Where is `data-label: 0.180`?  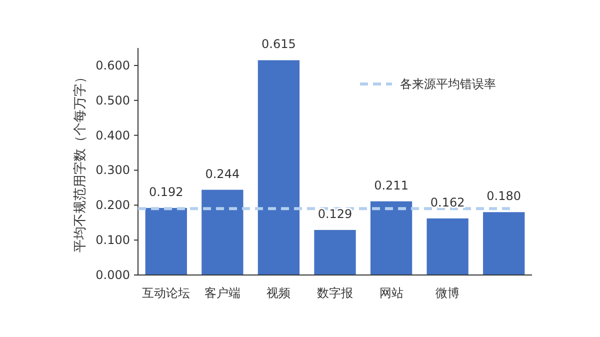 data-label: 0.180 is located at coordinates (504, 196).